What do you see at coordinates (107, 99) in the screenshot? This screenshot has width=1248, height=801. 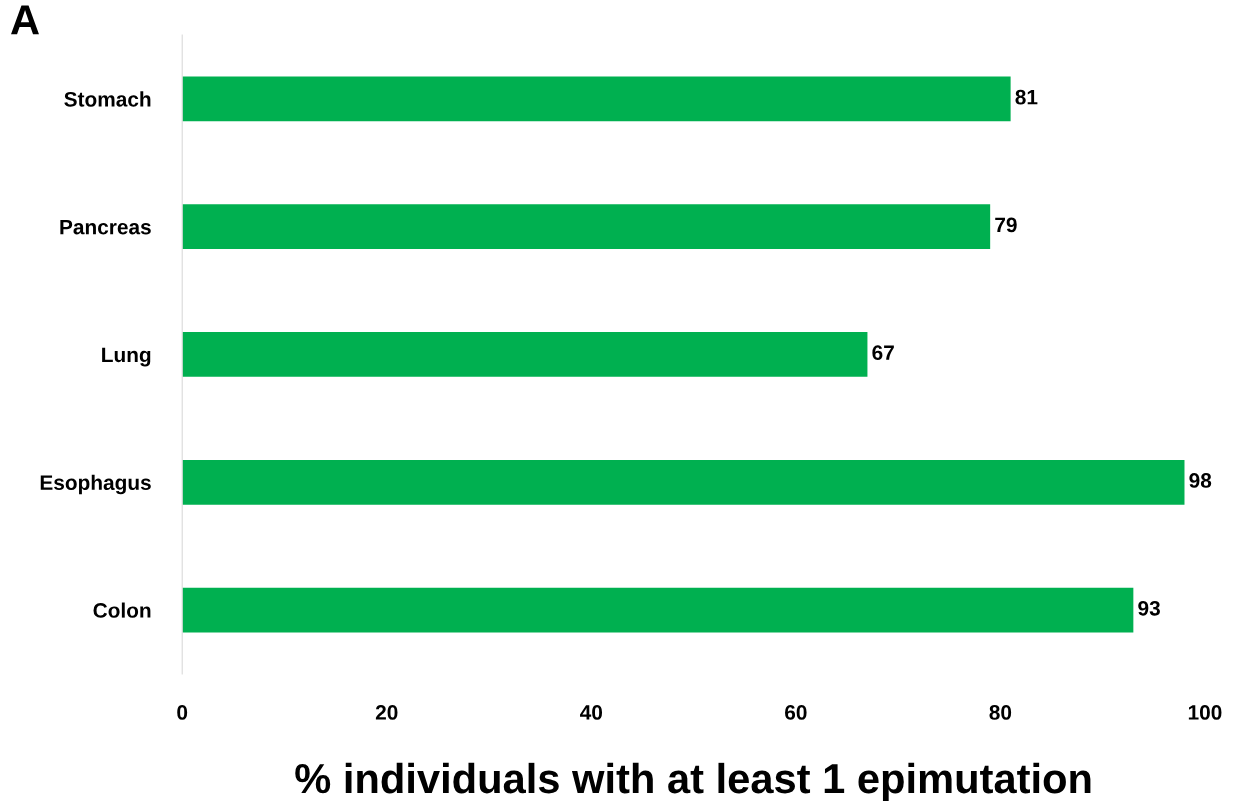 I see `y-tick-label: Stomach` at bounding box center [107, 99].